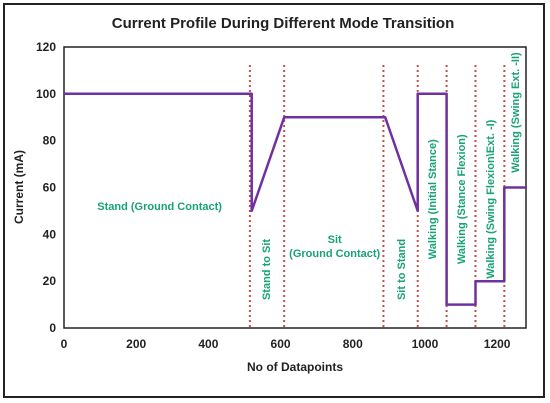 The image size is (550, 403). I want to click on annotation-stand: Stand (Ground Contact), so click(159, 207).